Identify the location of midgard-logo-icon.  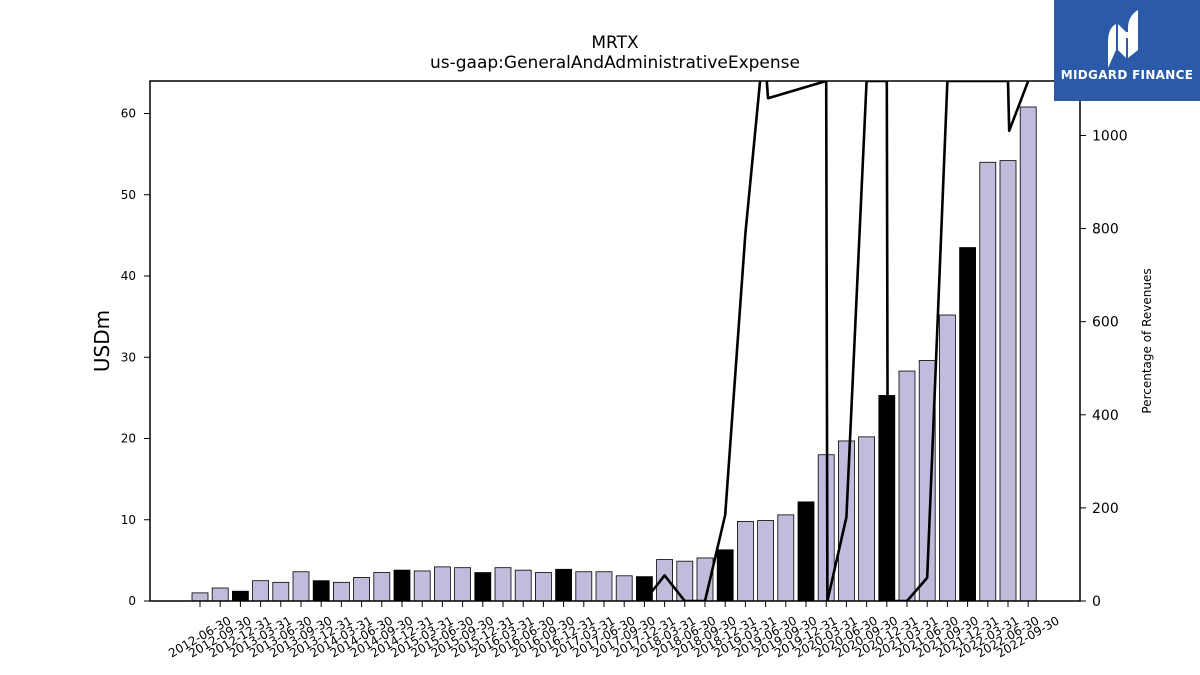
(1123, 39).